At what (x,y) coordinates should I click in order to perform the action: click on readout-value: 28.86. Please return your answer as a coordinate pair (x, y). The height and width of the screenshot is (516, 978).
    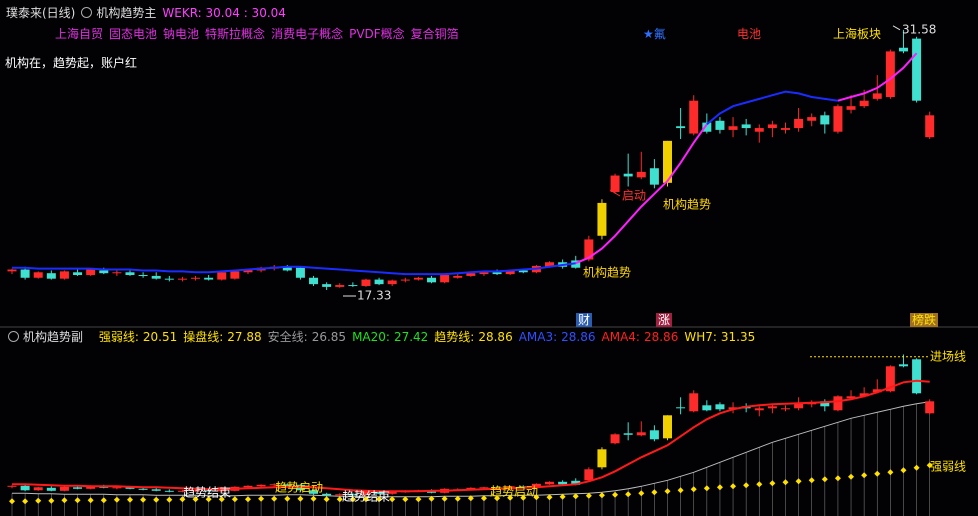
    Looking at the image, I should click on (578, 337).